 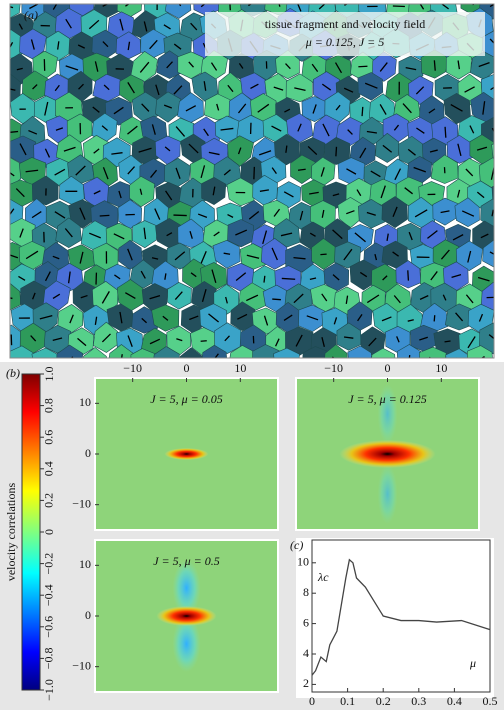 I want to click on panel-title: tissue fragment and velocity field, so click(x=345, y=24).